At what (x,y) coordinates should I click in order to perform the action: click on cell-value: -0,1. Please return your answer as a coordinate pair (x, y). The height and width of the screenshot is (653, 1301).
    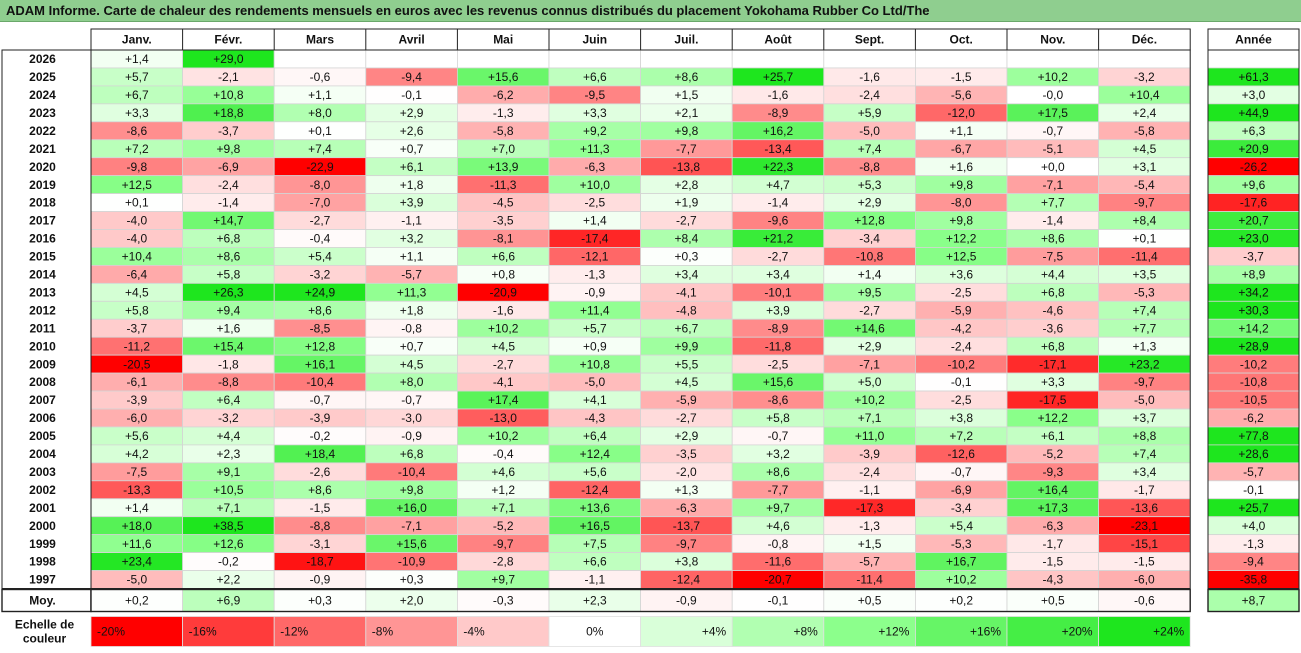
    Looking at the image, I should click on (411, 95).